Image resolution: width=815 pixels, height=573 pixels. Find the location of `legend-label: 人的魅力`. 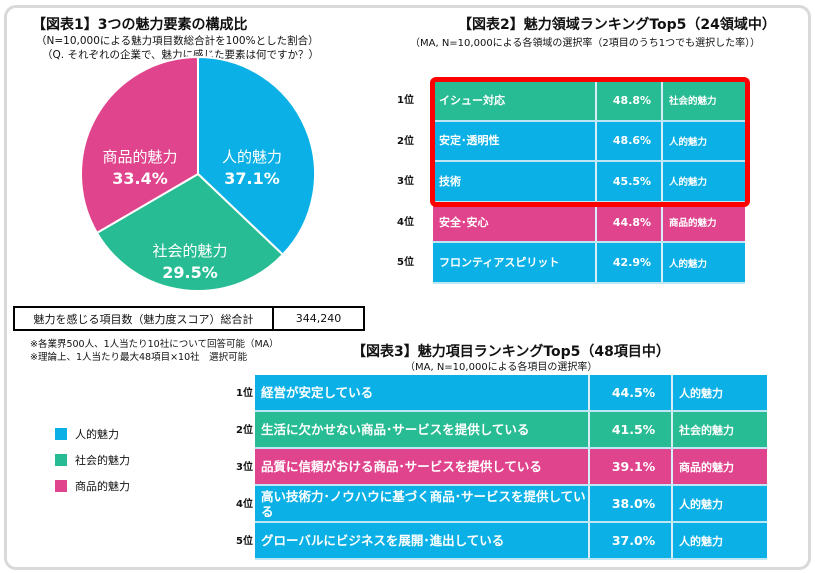

legend-label: 人的魅力 is located at coordinates (97, 434).